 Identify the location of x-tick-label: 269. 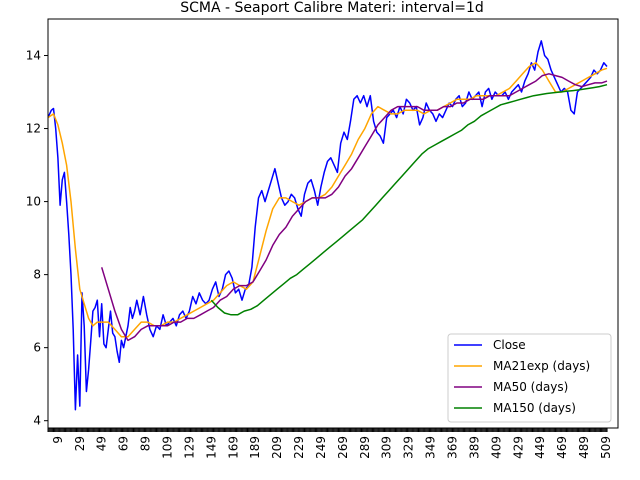
(343, 447).